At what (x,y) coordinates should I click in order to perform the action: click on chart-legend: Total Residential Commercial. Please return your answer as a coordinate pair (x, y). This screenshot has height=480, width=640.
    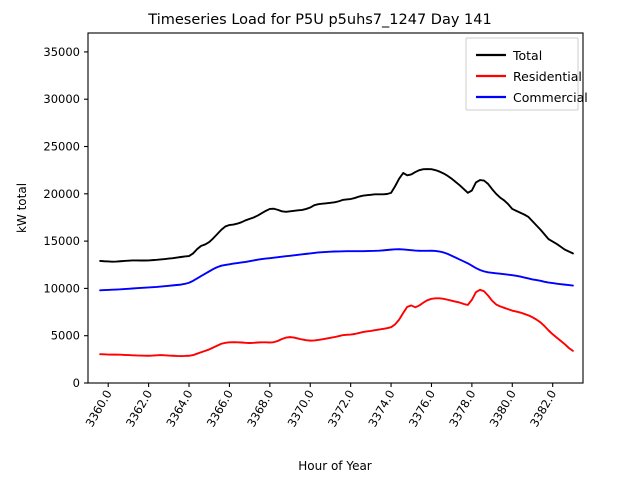
    Looking at the image, I should click on (526, 74).